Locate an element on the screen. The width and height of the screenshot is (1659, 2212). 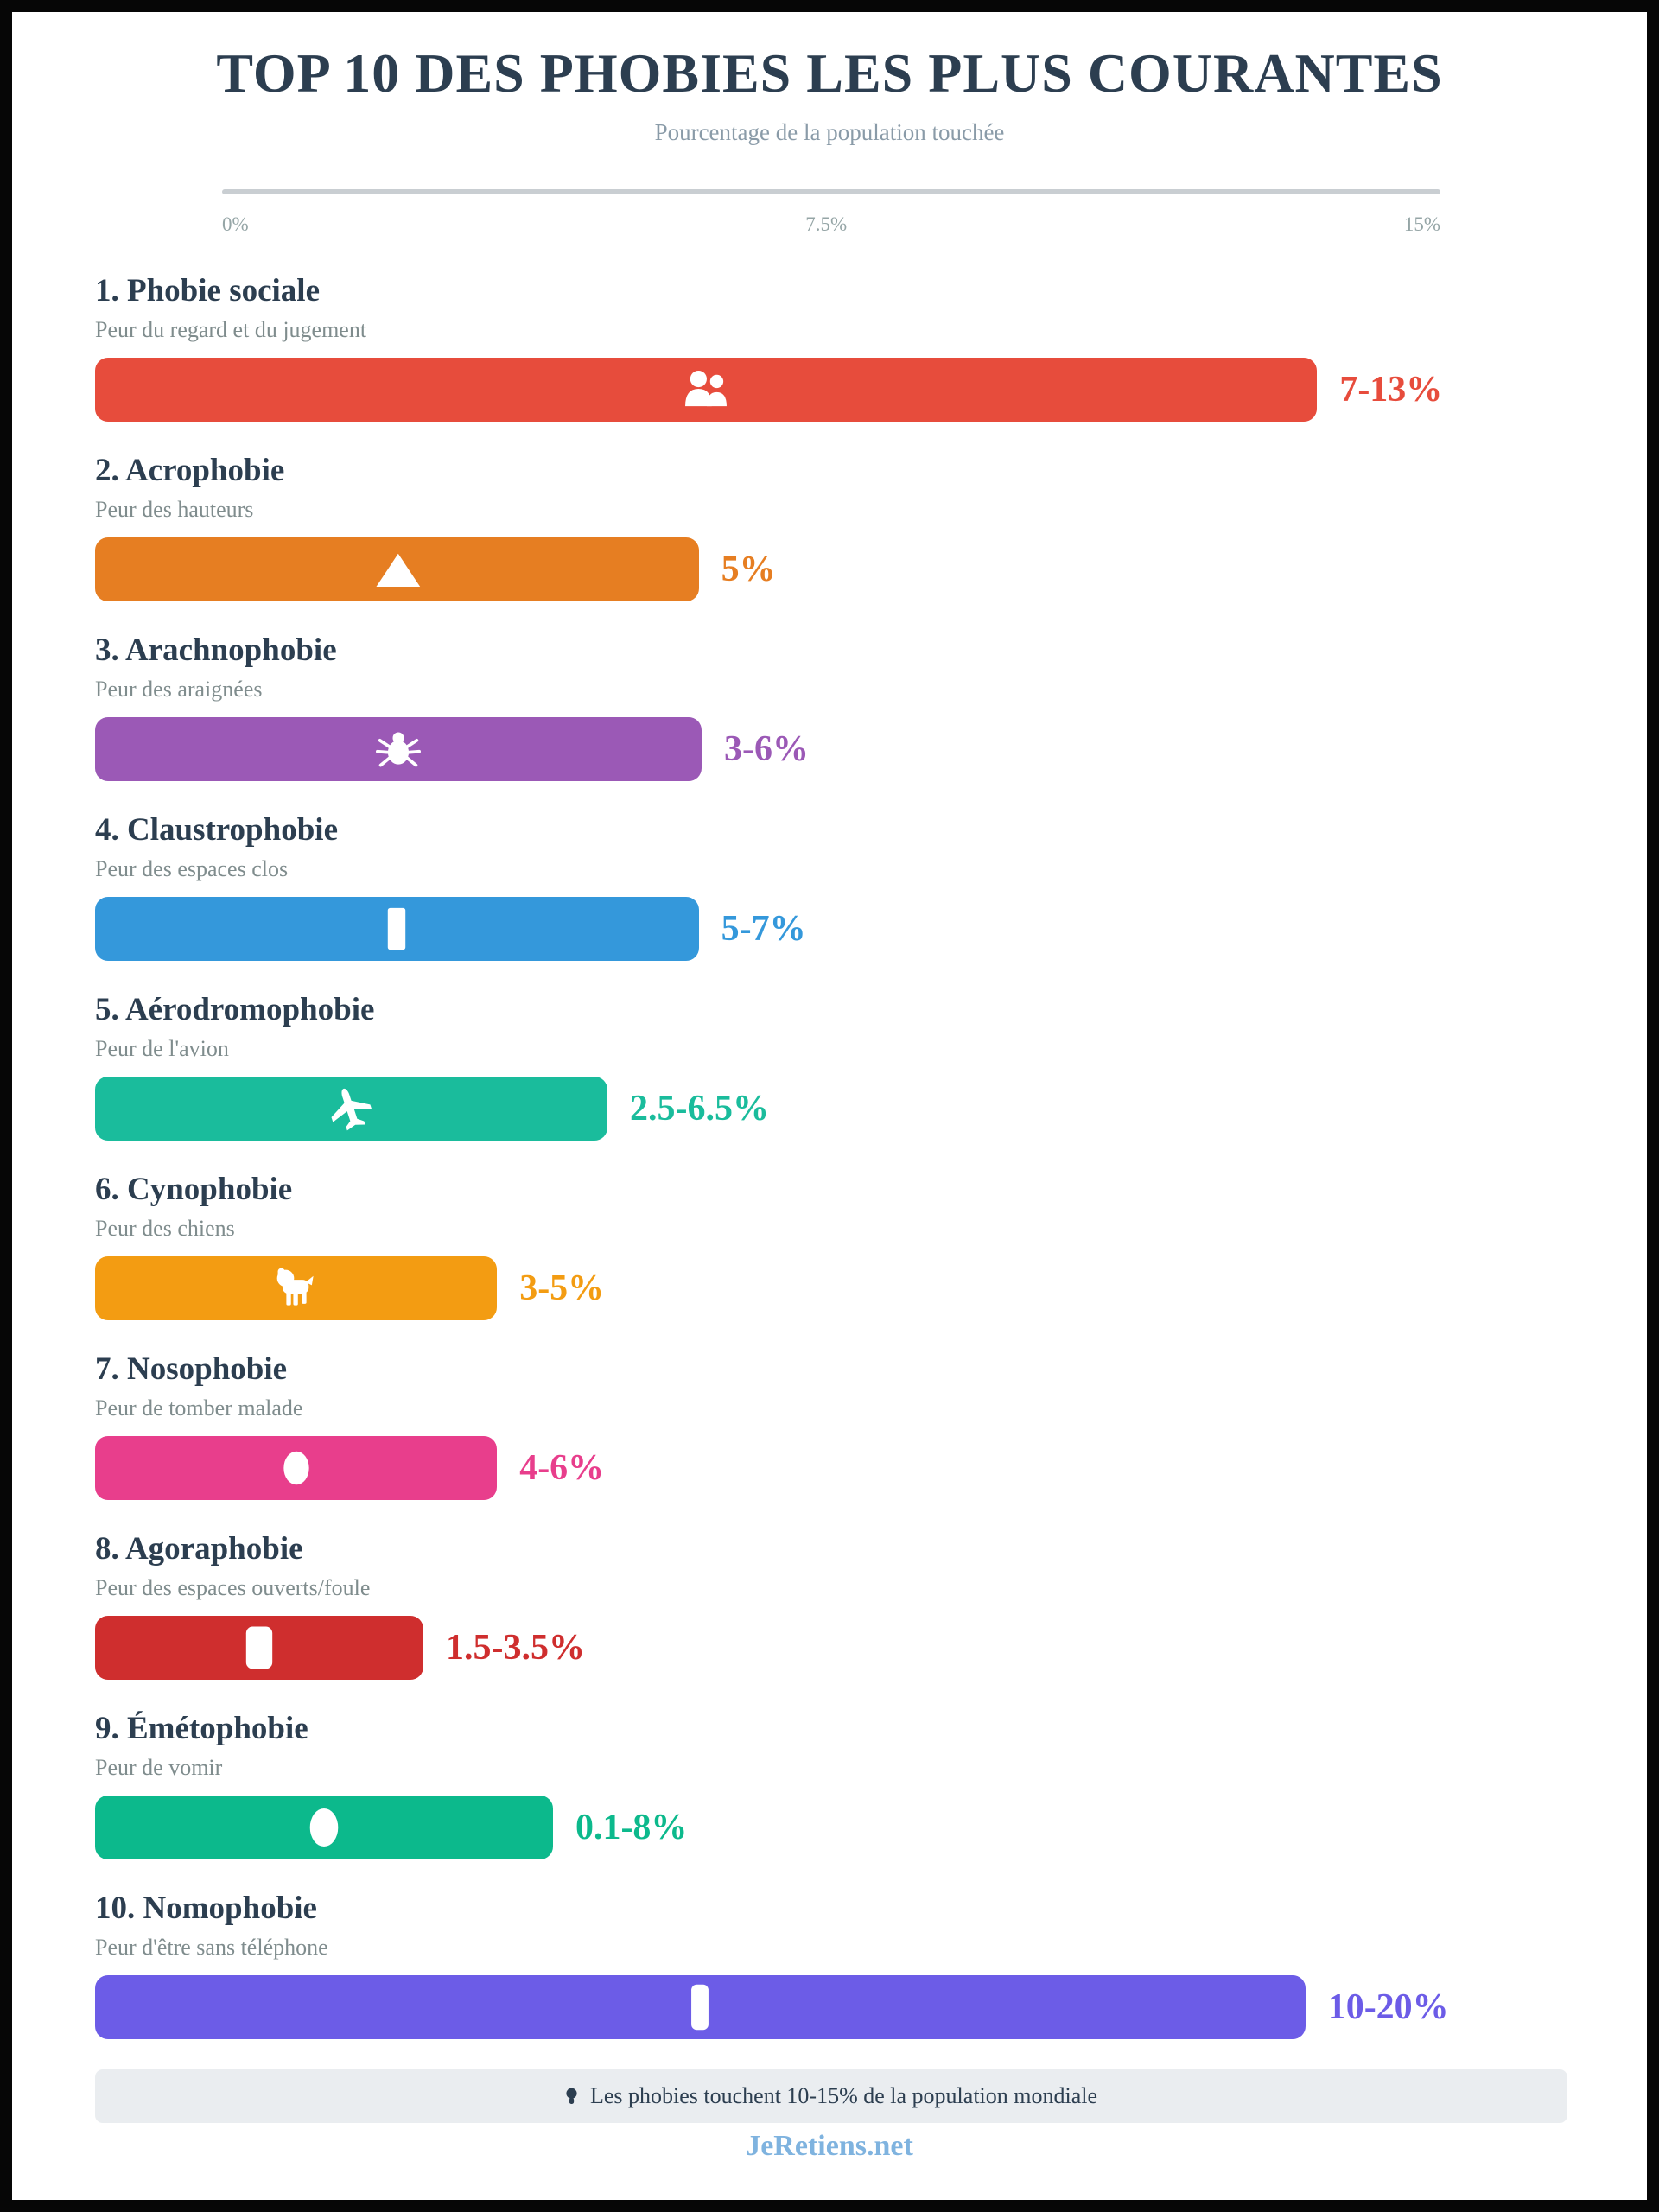
phobia-description: Peur des araignées is located at coordinates (179, 689).